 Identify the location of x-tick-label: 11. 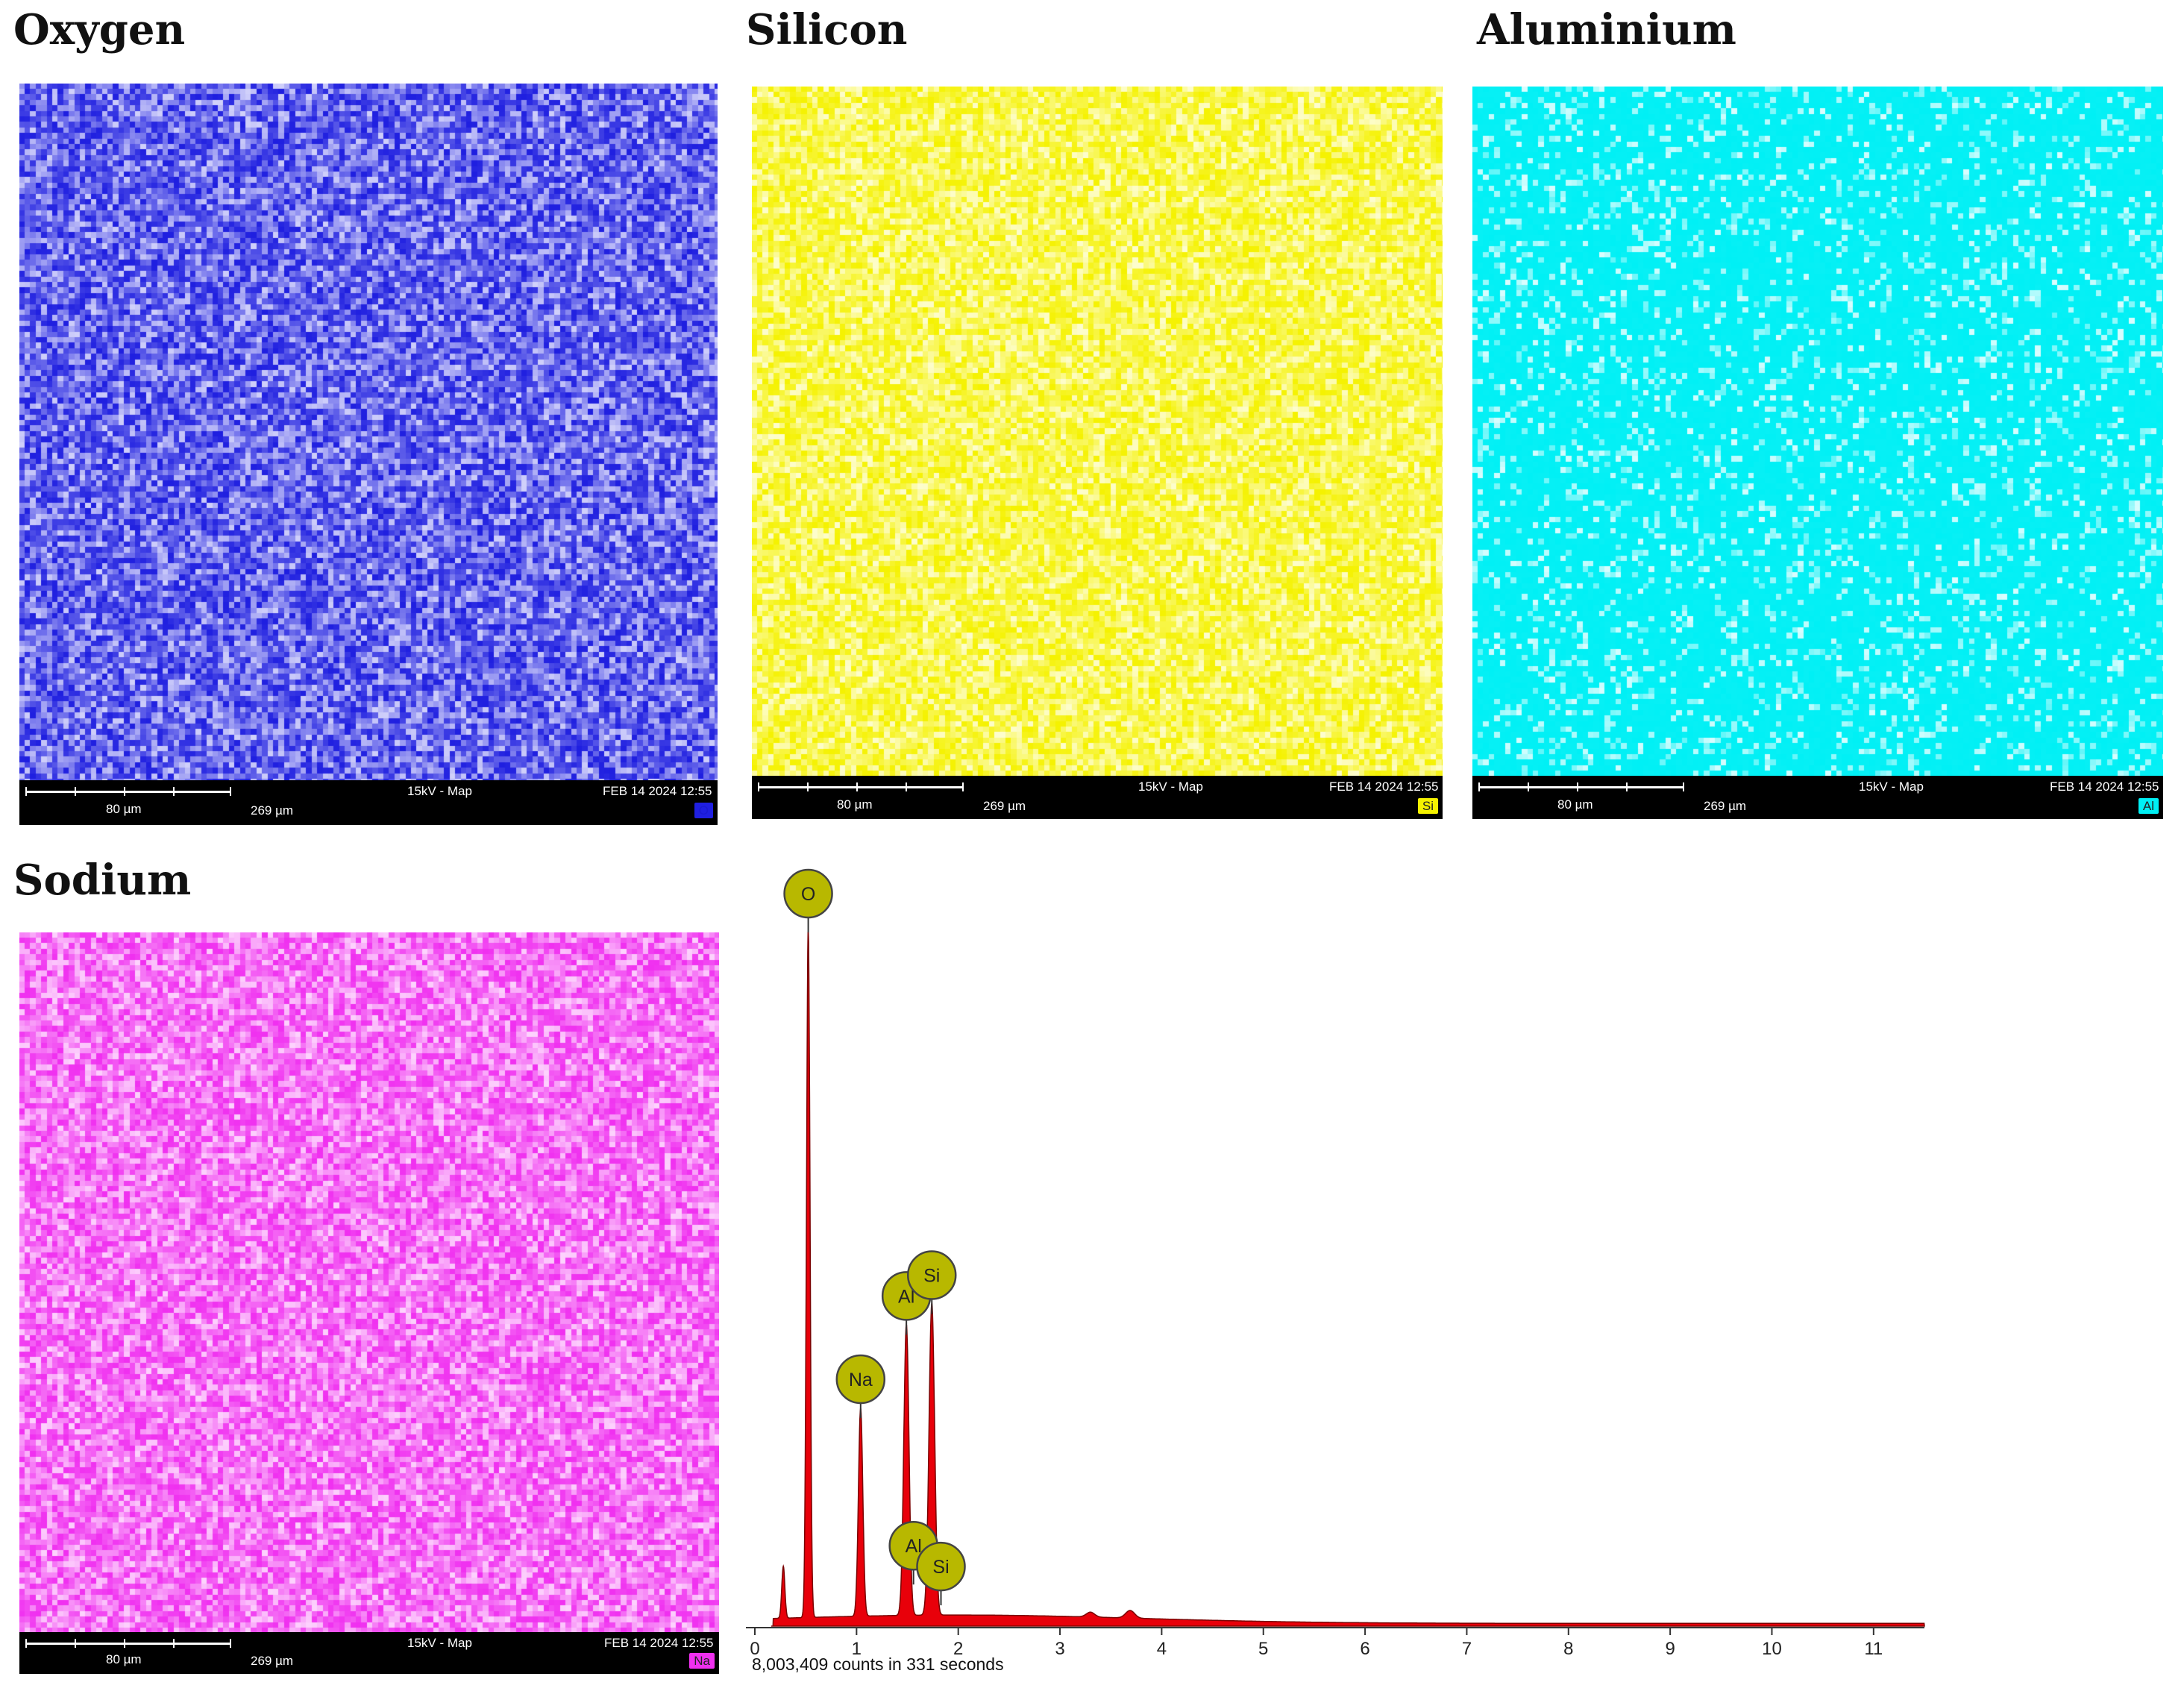
(1873, 1649).